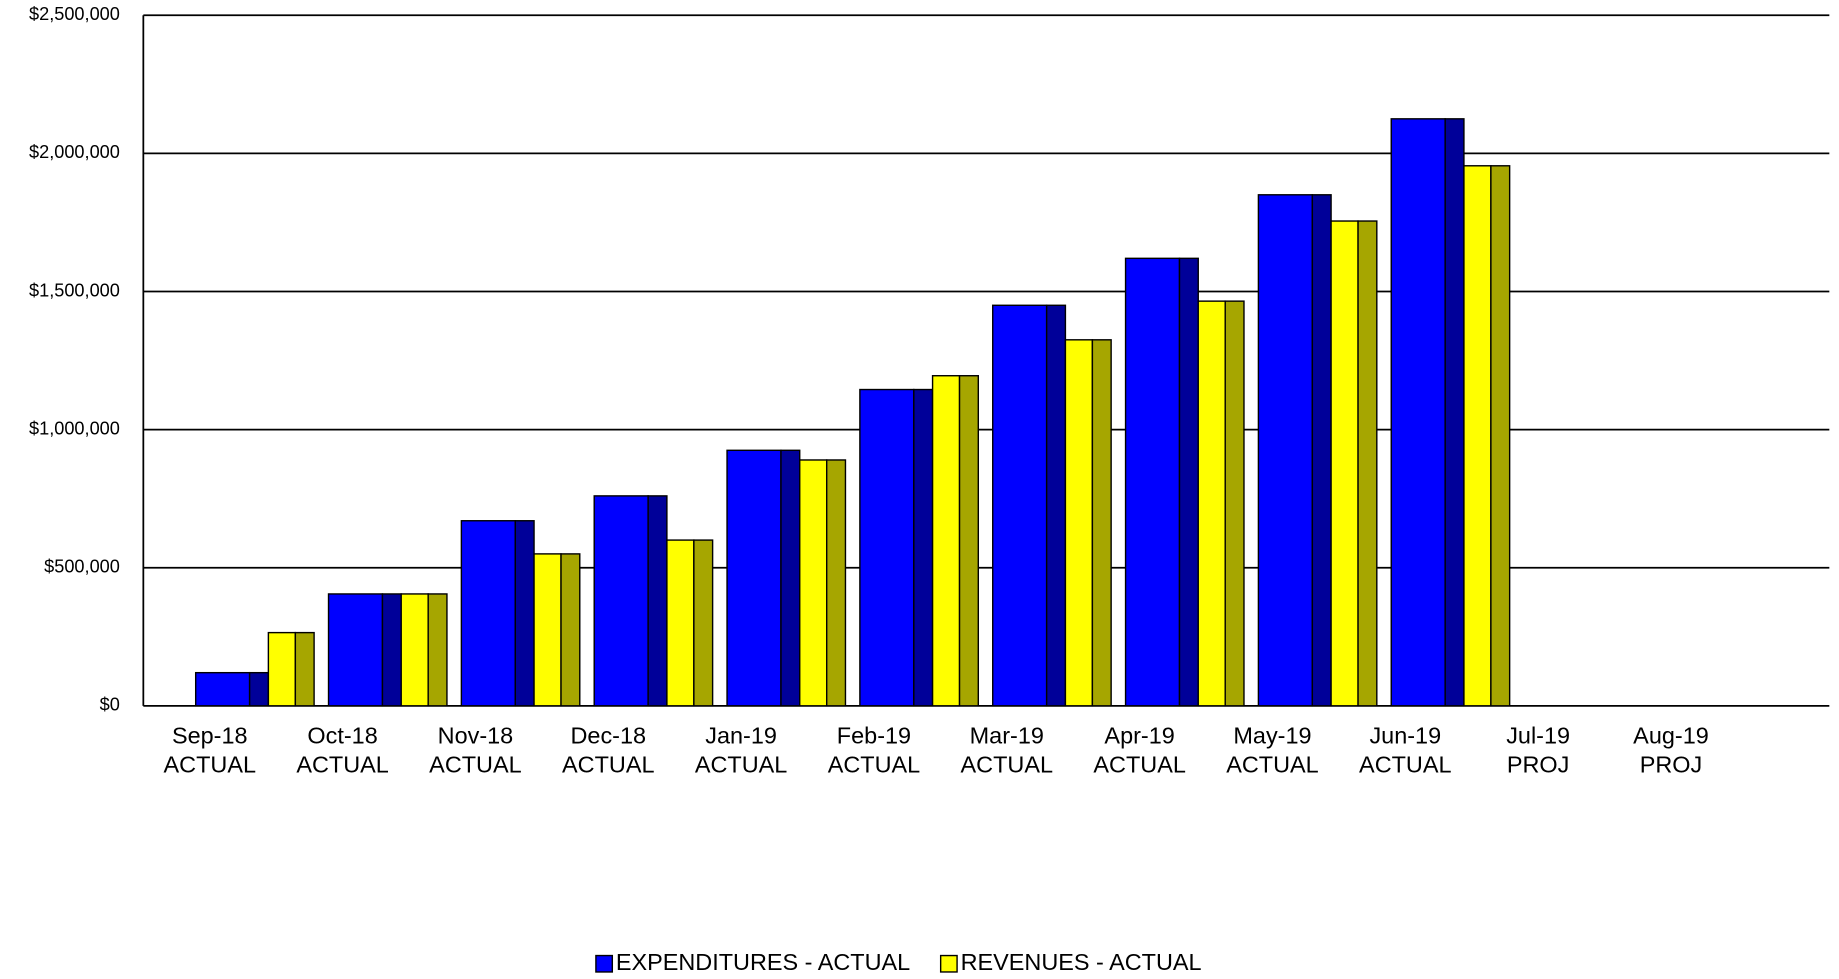 This screenshot has height=979, width=1839. I want to click on y-tick-label: $1,000,000, so click(74, 428).